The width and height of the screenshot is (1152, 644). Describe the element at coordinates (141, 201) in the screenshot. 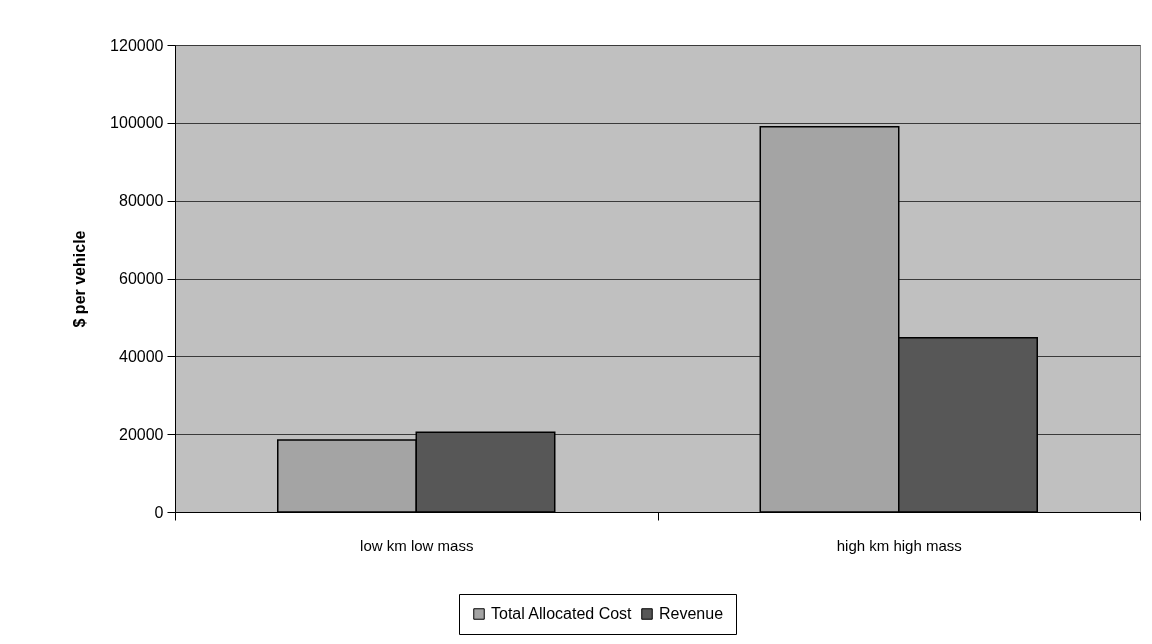

I see `y-tick-label: 80000` at that location.